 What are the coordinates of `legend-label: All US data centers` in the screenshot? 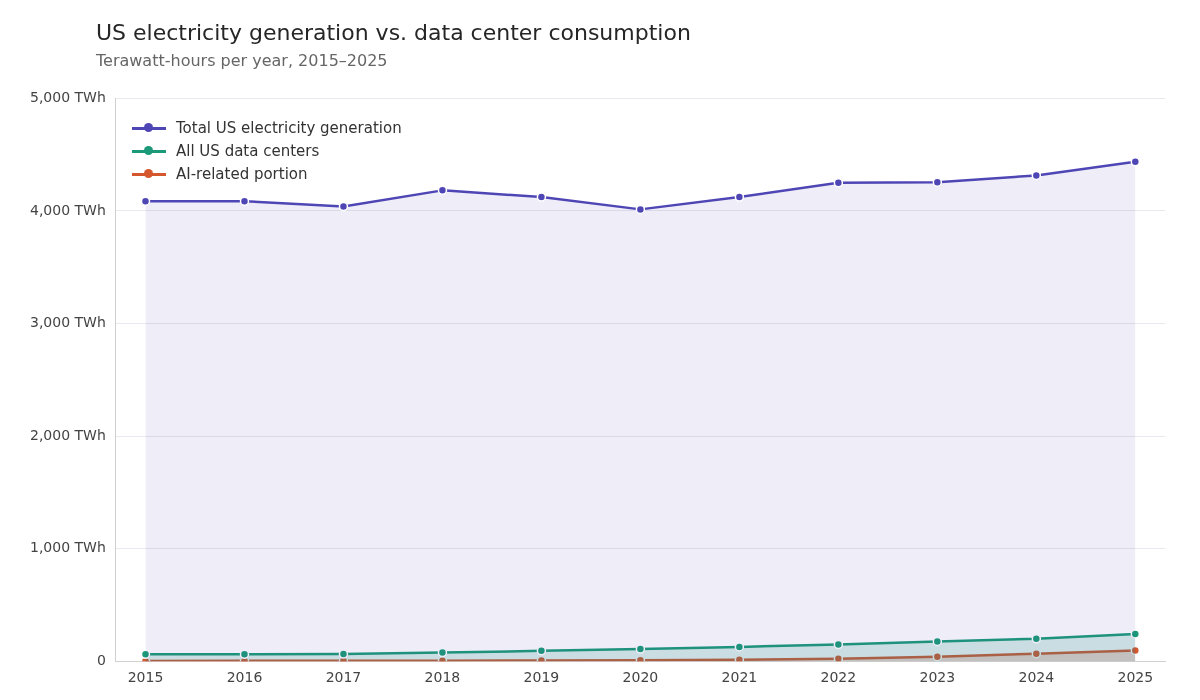 It's located at (248, 150).